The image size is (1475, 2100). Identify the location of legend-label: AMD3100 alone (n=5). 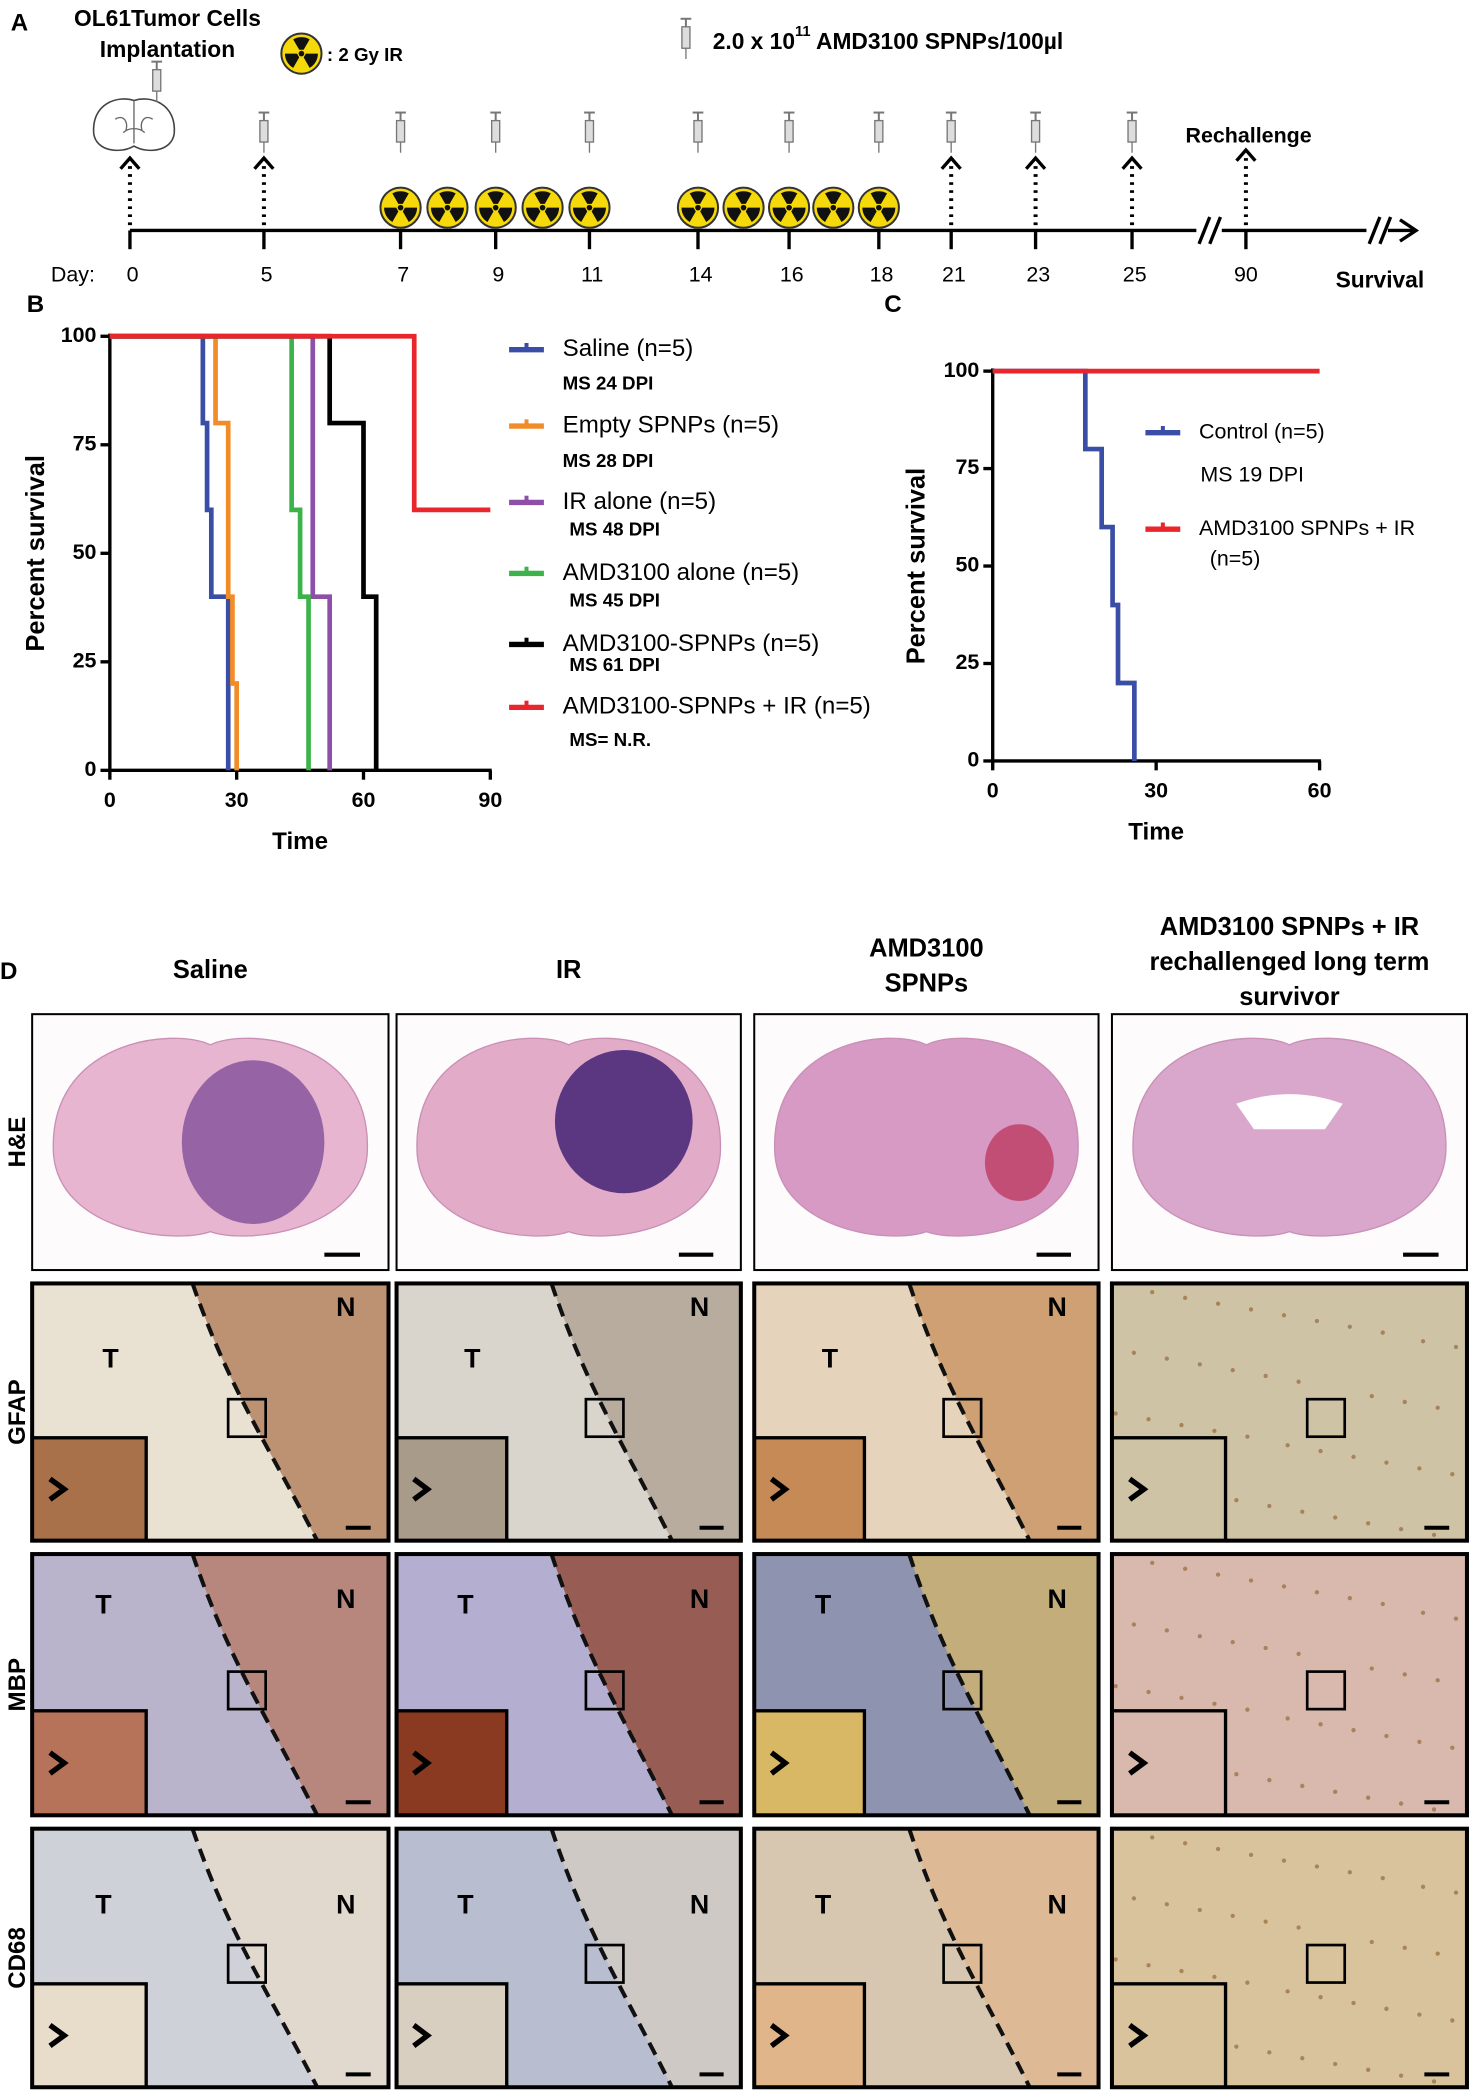
(681, 572).